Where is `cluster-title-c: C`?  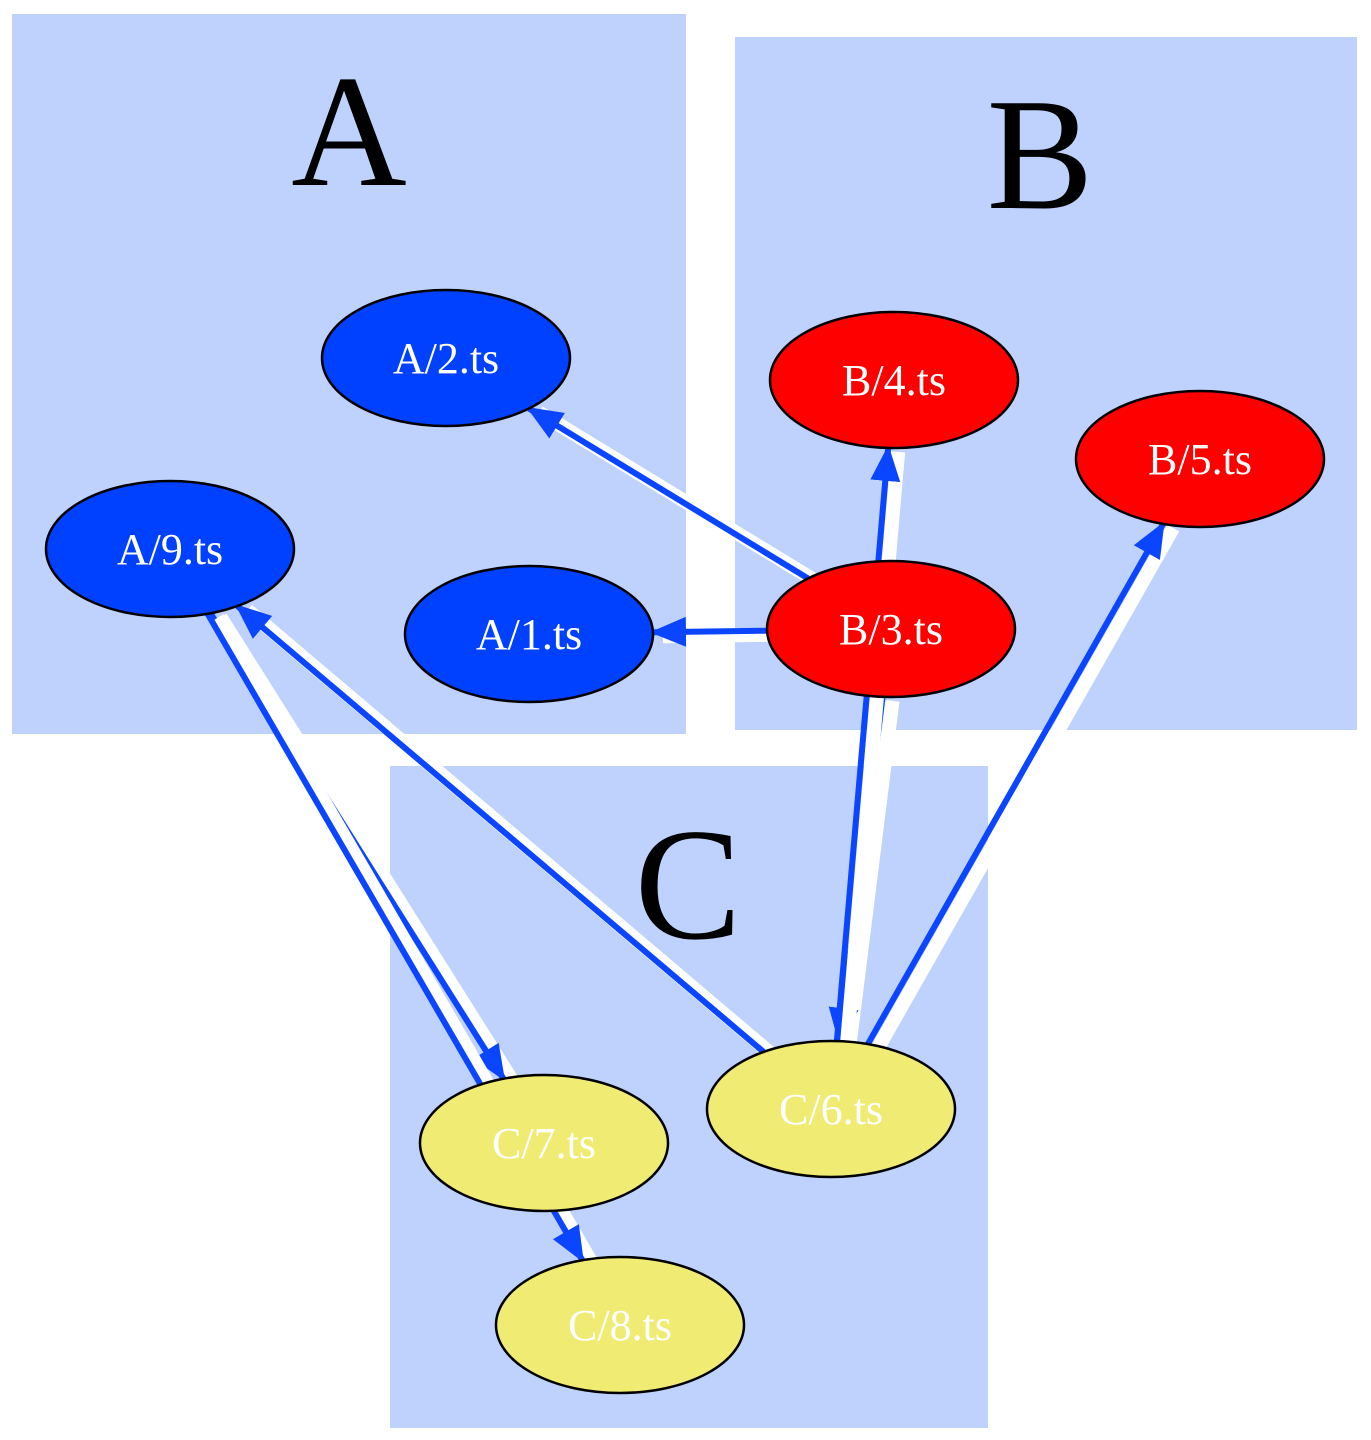
cluster-title-c: C is located at coordinates (688, 884).